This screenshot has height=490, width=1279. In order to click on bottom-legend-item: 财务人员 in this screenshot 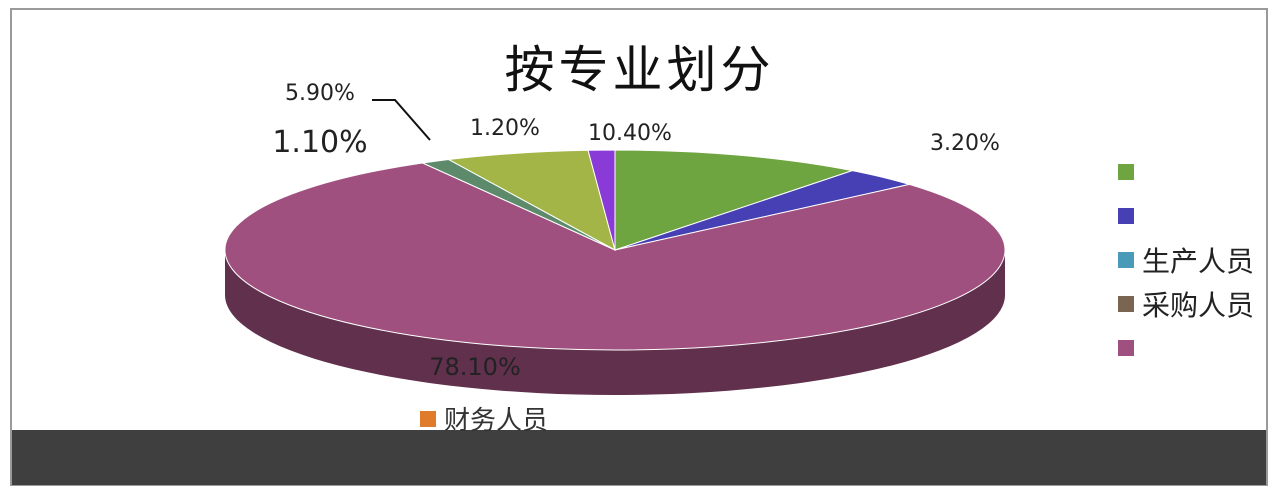, I will do `click(484, 418)`.